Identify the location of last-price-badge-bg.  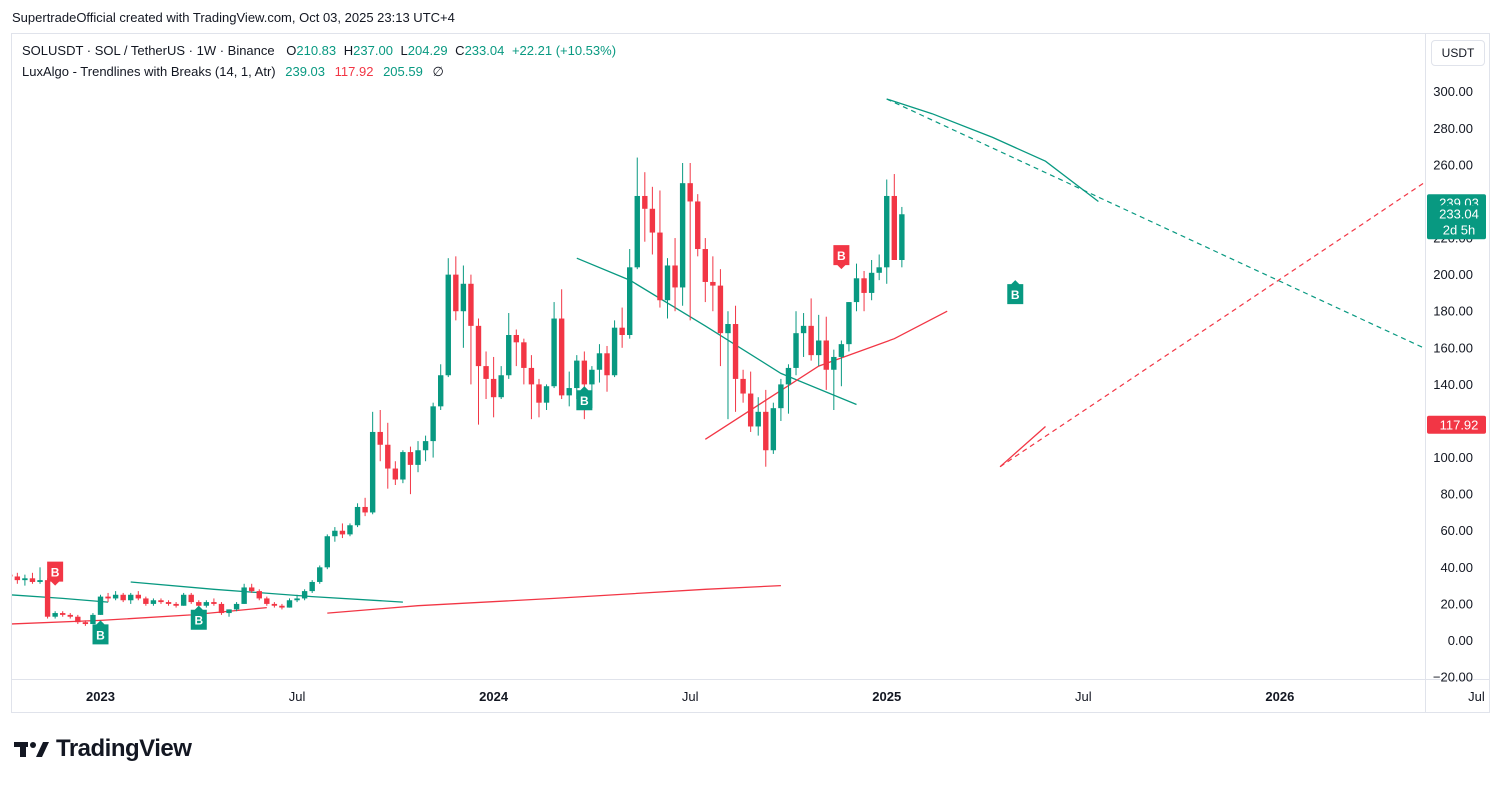
(1456, 222).